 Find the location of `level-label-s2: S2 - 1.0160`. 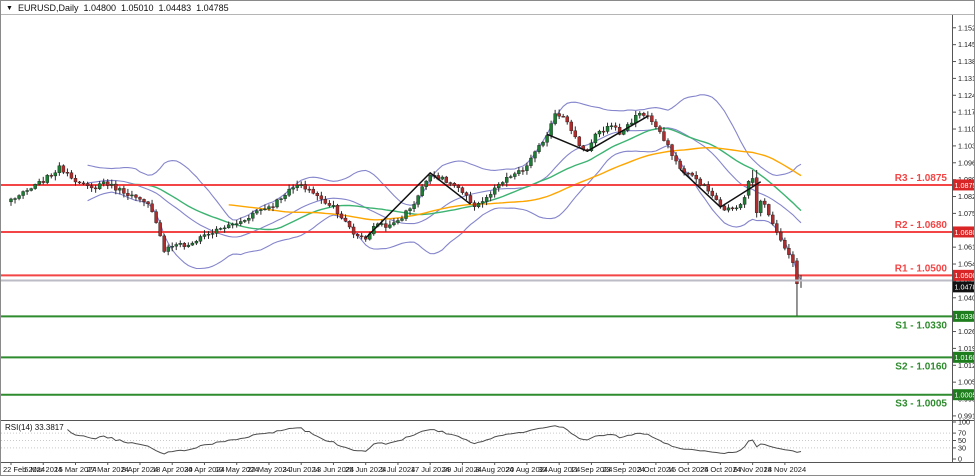

level-label-s2: S2 - 1.0160 is located at coordinates (921, 366).